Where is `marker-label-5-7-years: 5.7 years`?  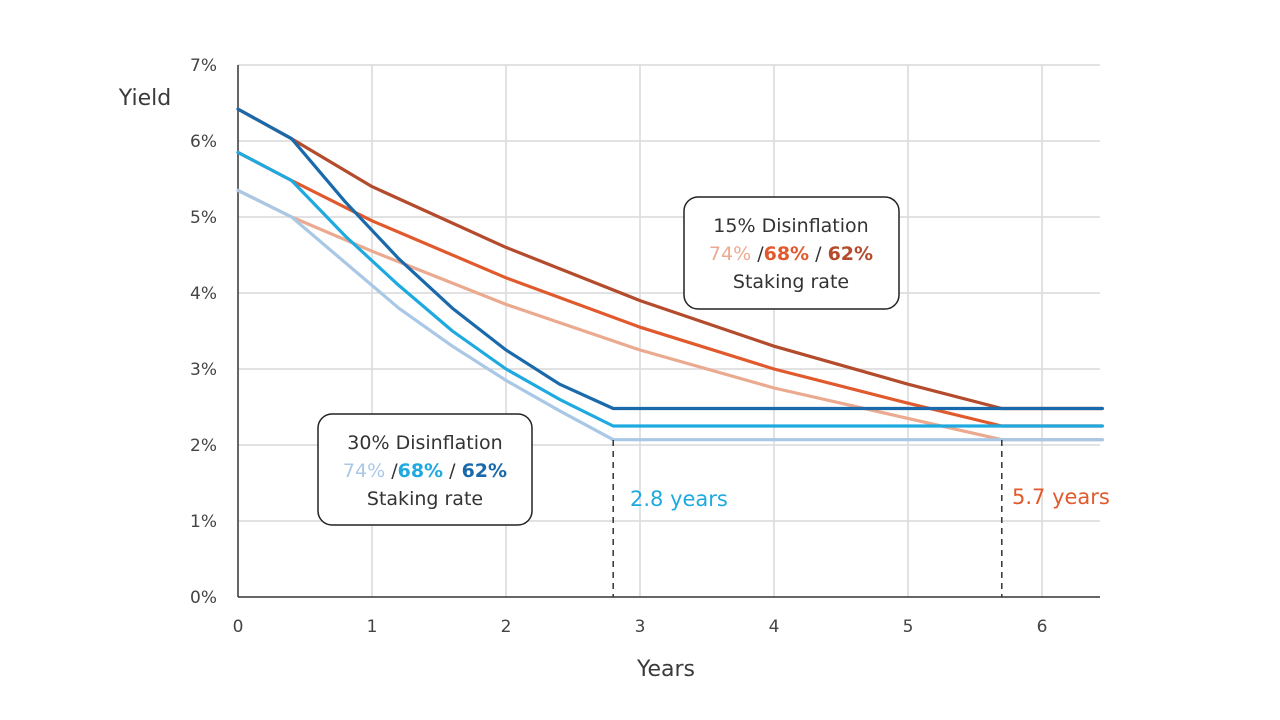 marker-label-5-7-years: 5.7 years is located at coordinates (1061, 497).